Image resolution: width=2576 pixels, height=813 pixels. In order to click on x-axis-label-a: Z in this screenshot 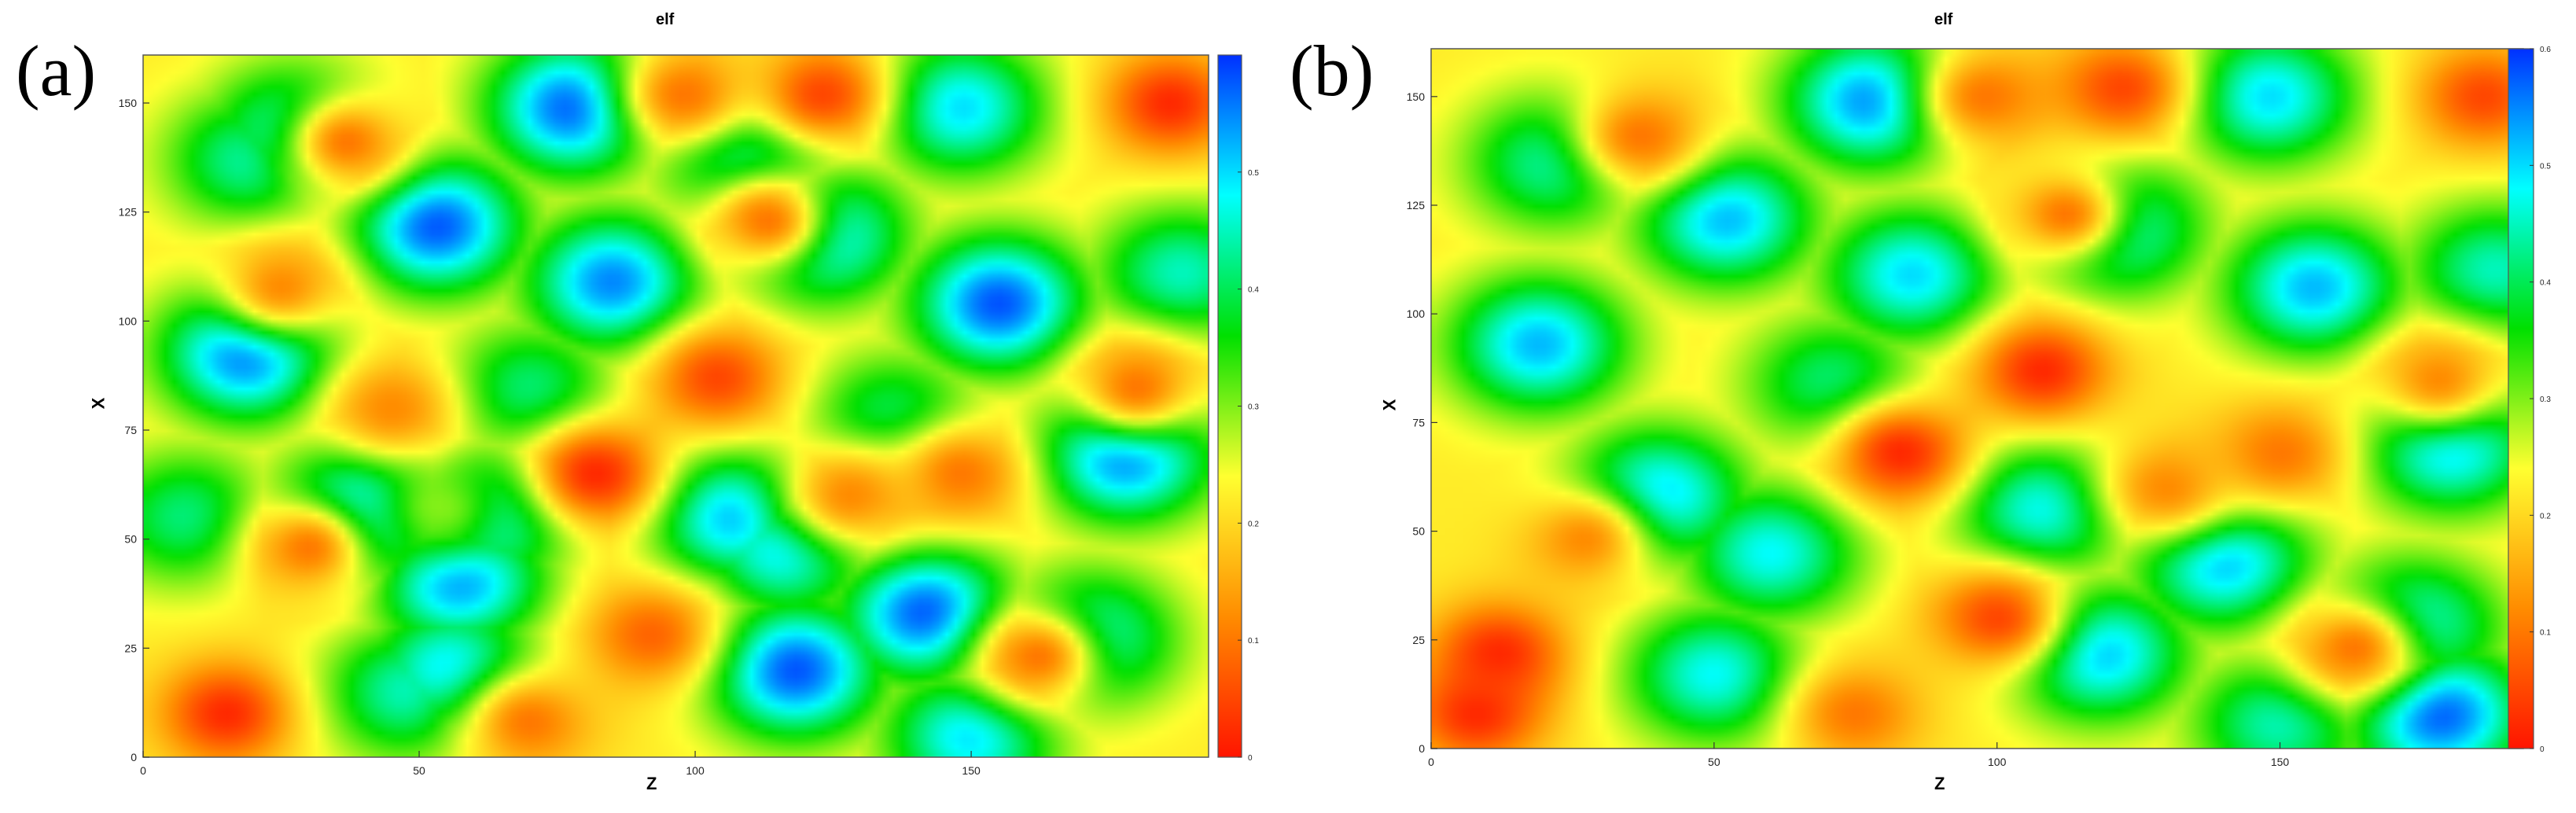, I will do `click(652, 783)`.